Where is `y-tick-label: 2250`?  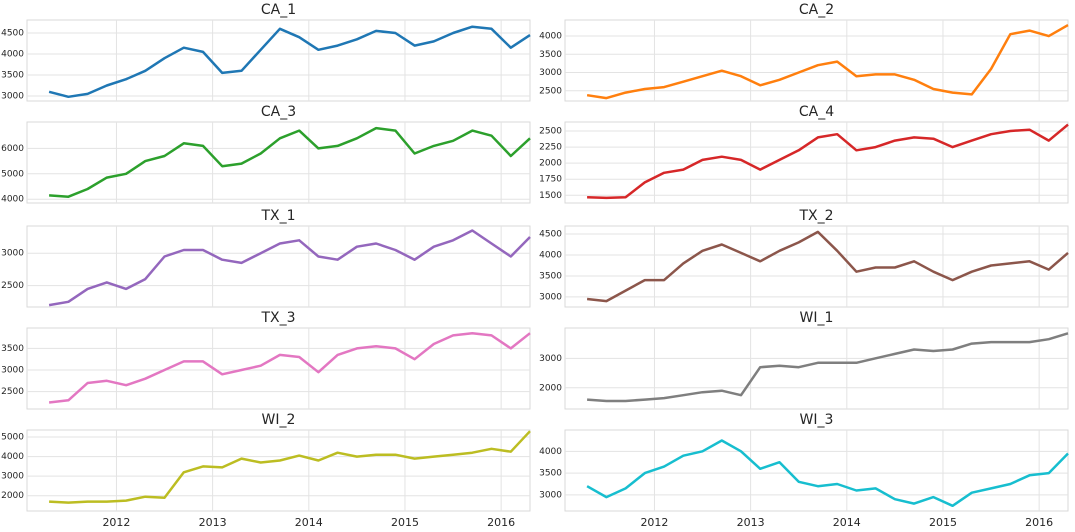
y-tick-label: 2250 is located at coordinates (550, 148).